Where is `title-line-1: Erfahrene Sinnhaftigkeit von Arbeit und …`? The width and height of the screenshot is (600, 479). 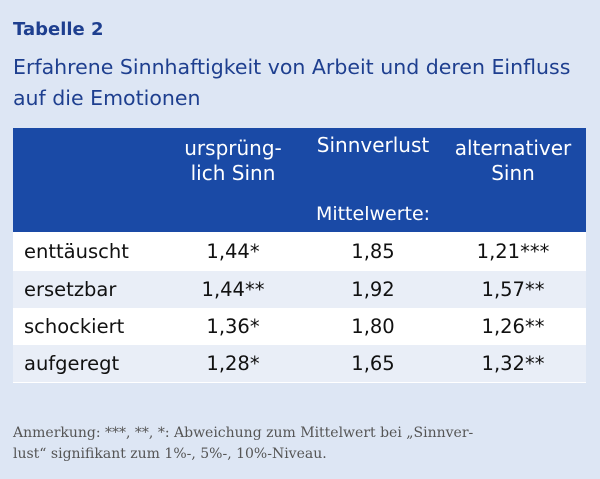 title-line-1: Erfahrene Sinnhaftigkeit von Arbeit und … is located at coordinates (292, 67).